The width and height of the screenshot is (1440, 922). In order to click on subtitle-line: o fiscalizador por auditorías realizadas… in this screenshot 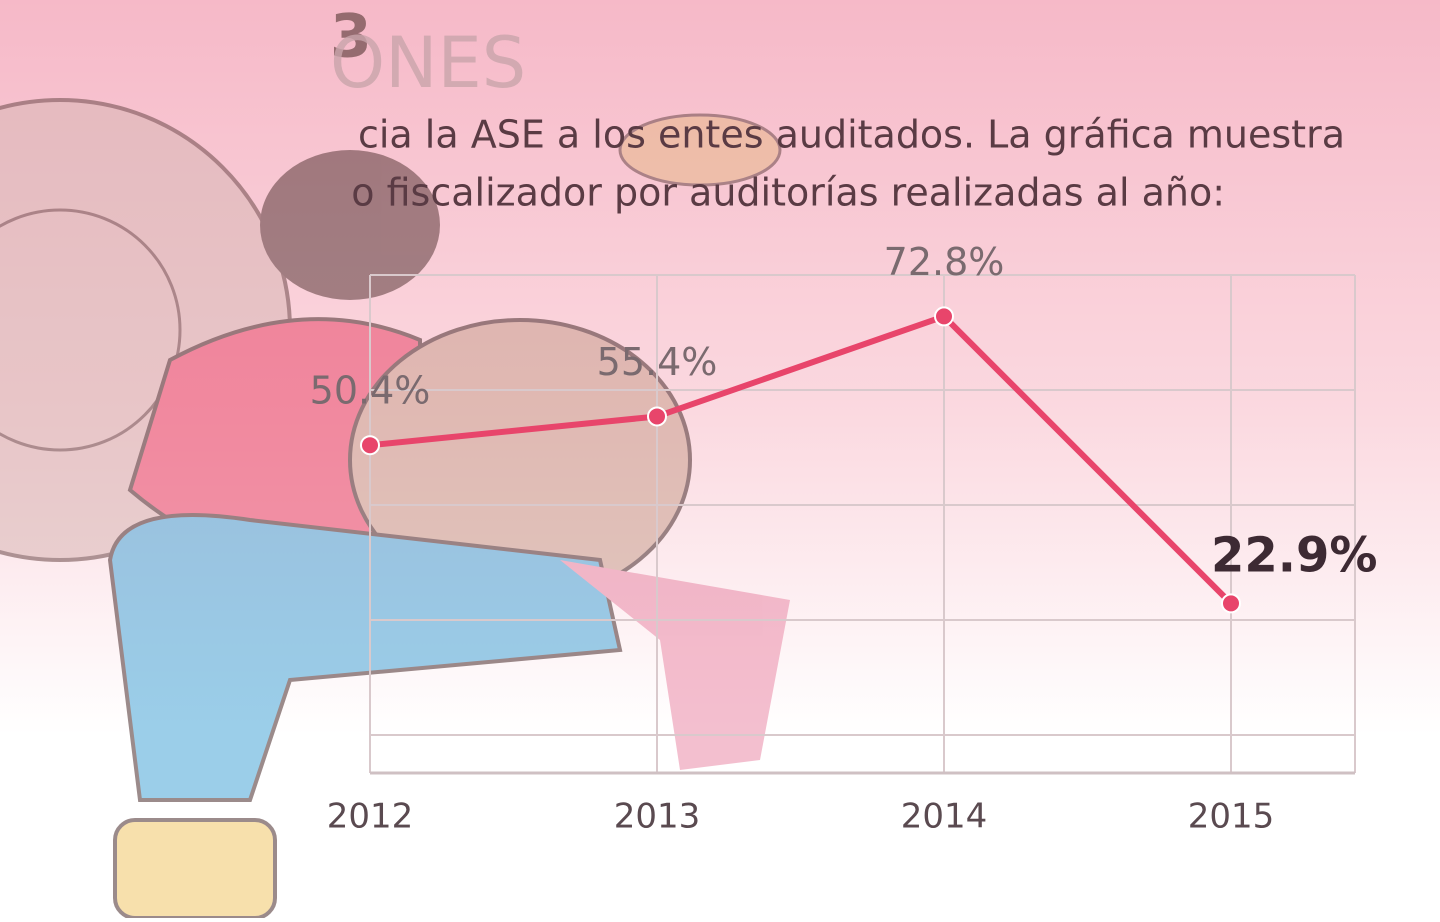, I will do `click(788, 193)`.